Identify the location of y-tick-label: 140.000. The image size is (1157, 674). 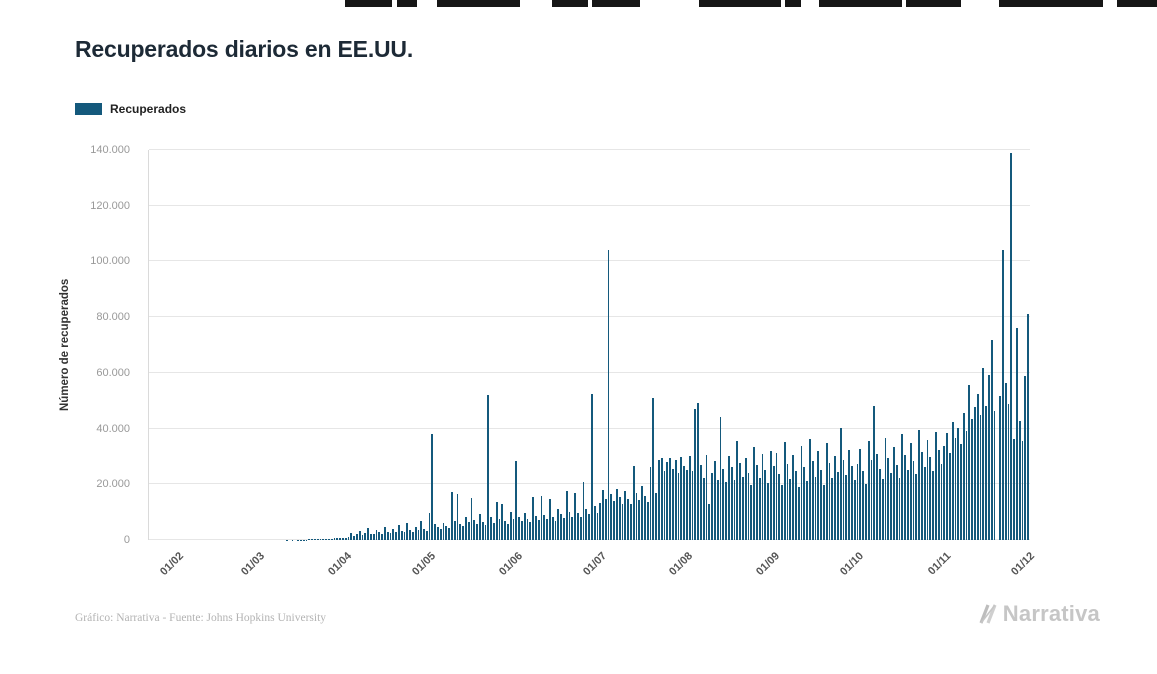
(110, 150).